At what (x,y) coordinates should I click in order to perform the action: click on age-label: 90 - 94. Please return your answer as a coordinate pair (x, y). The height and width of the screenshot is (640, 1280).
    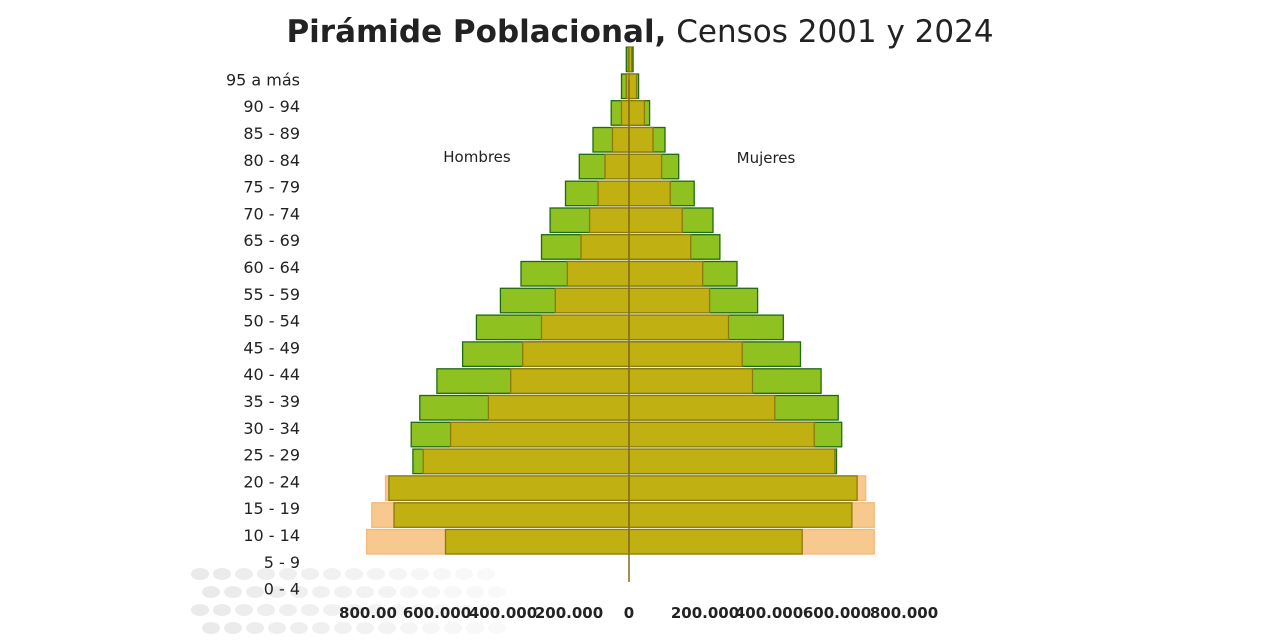
    Looking at the image, I should click on (271, 106).